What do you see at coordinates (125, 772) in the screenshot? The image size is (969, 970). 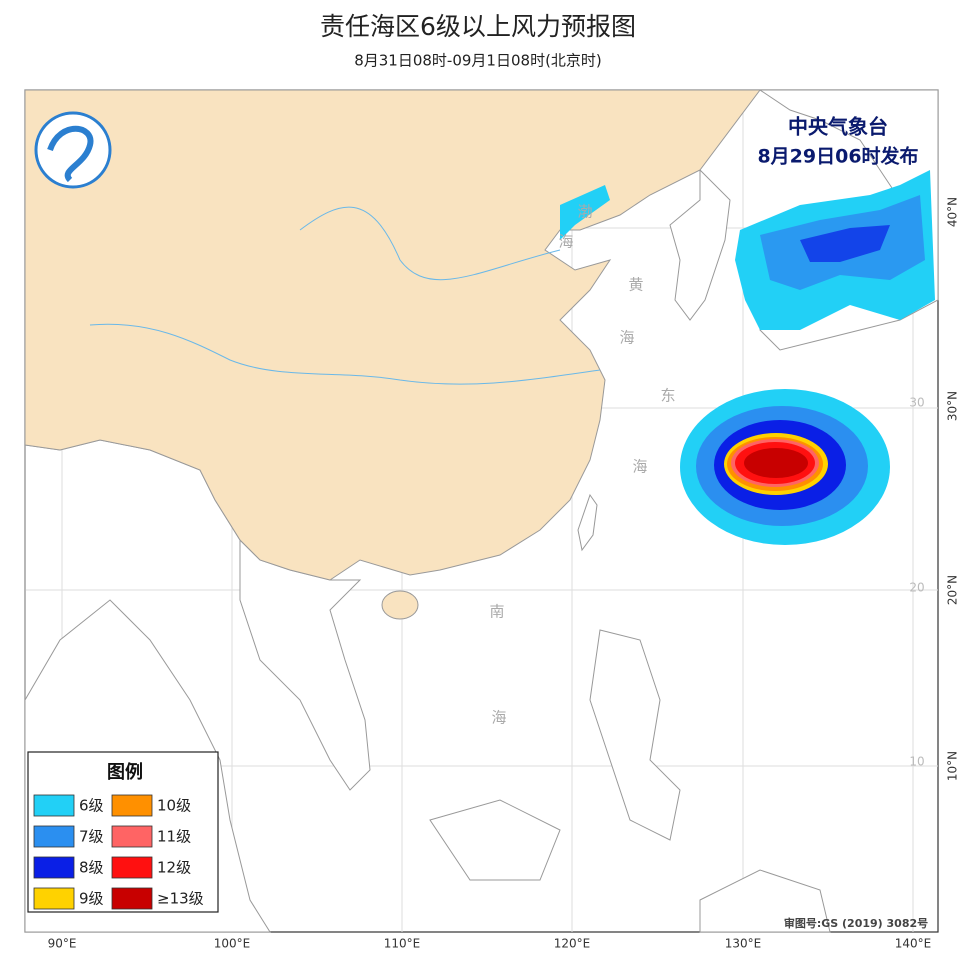 I see `legend-title: 图例` at bounding box center [125, 772].